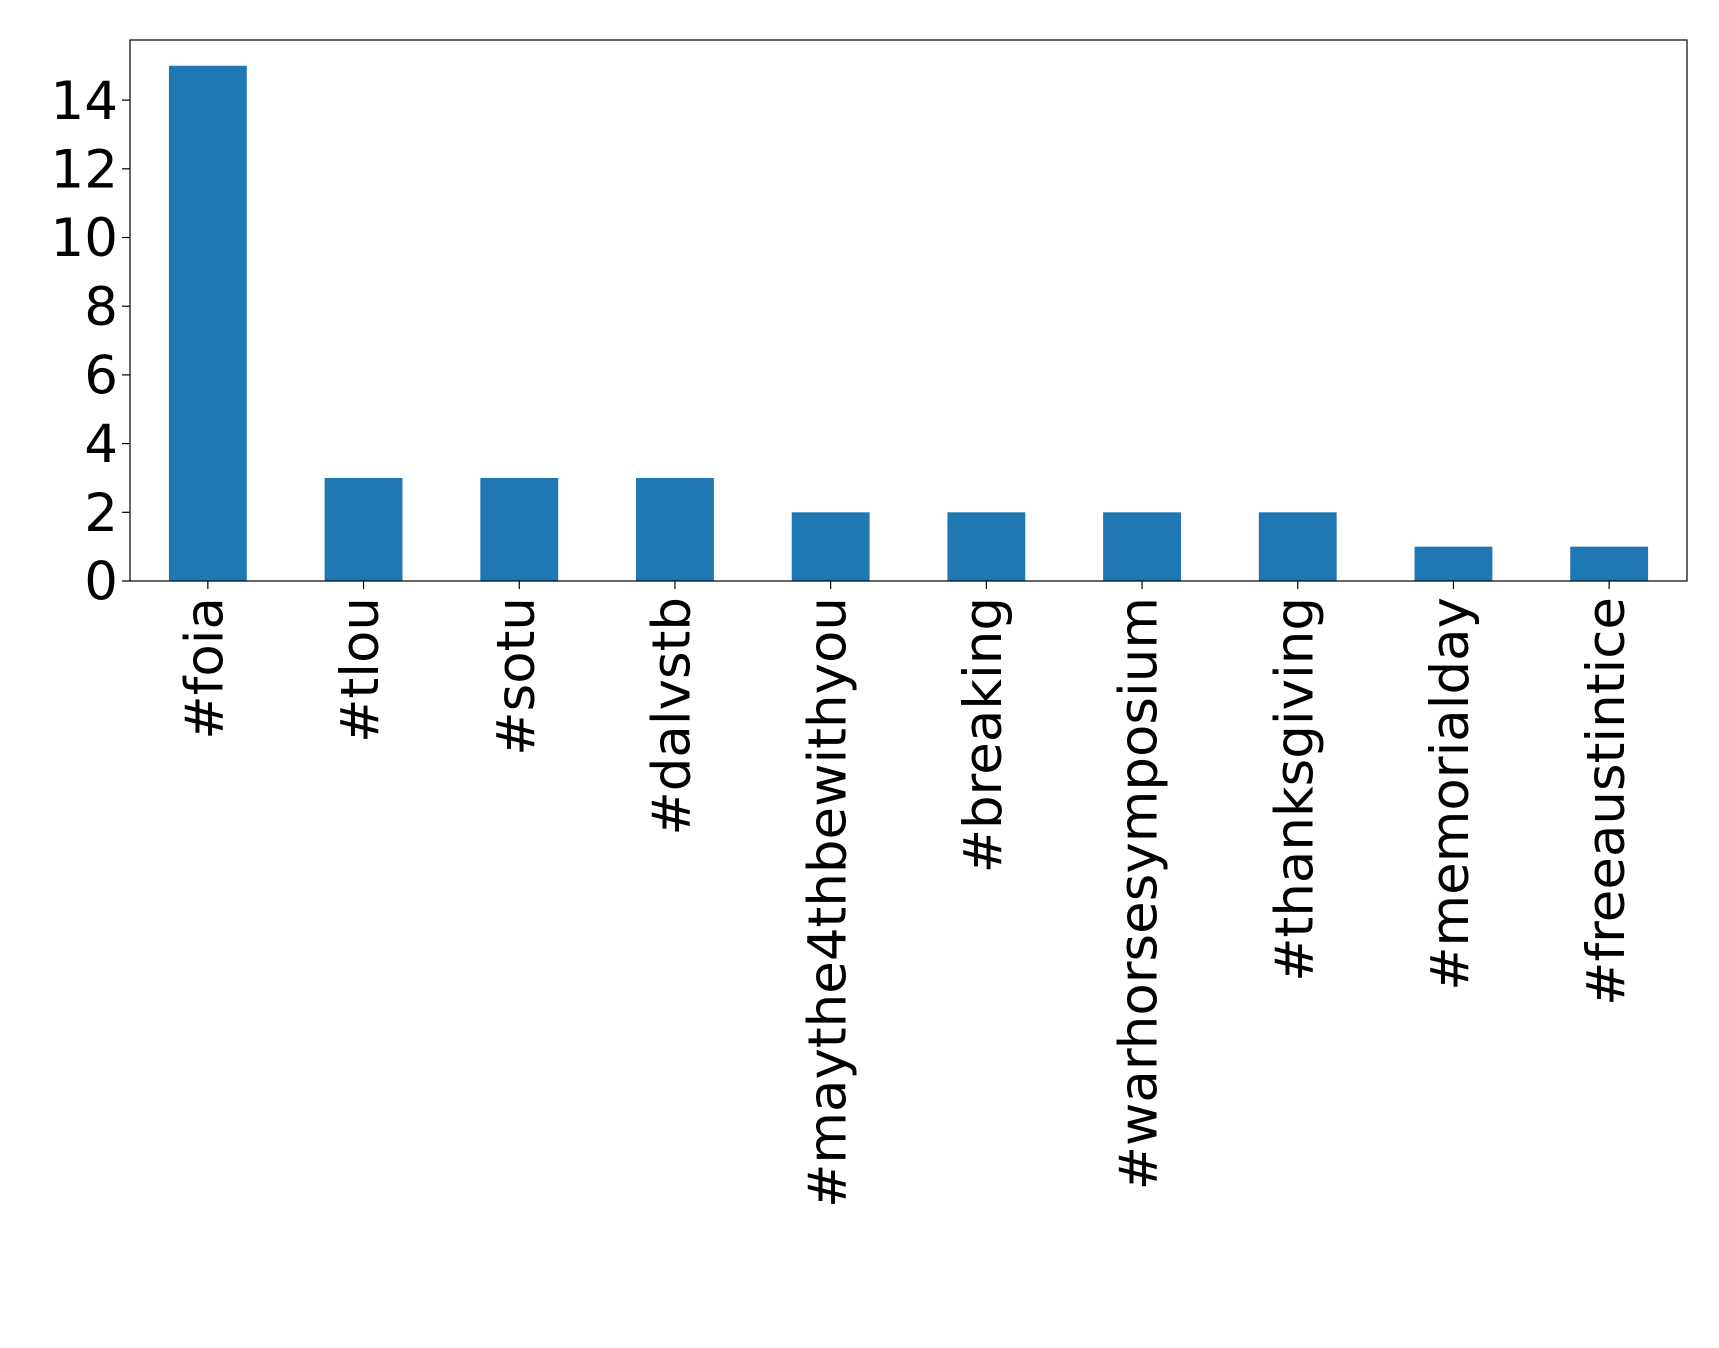 This screenshot has height=1348, width=1719. Describe the element at coordinates (84, 238) in the screenshot. I see `y-tick-label: 10` at that location.